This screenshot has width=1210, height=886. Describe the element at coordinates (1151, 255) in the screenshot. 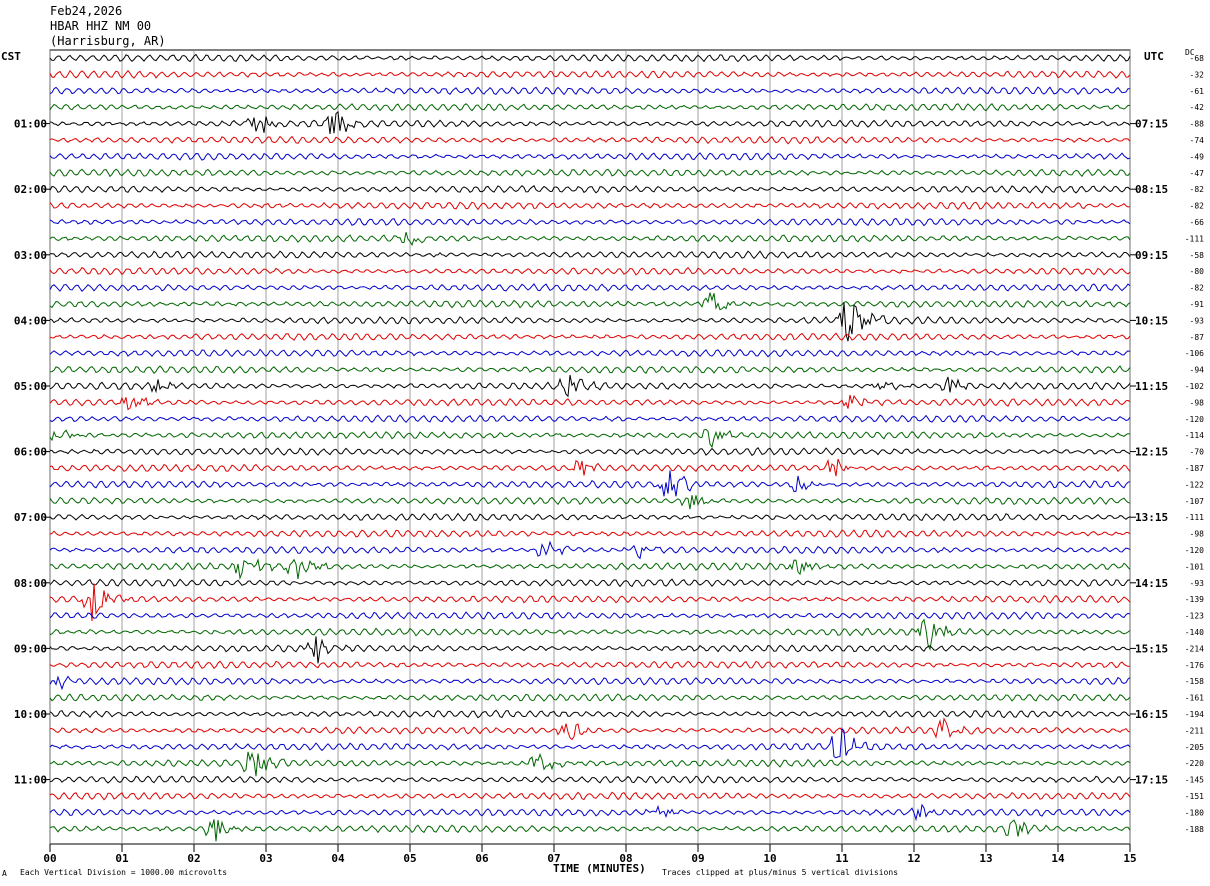

I see `right-hour-label: 09:15` at that location.